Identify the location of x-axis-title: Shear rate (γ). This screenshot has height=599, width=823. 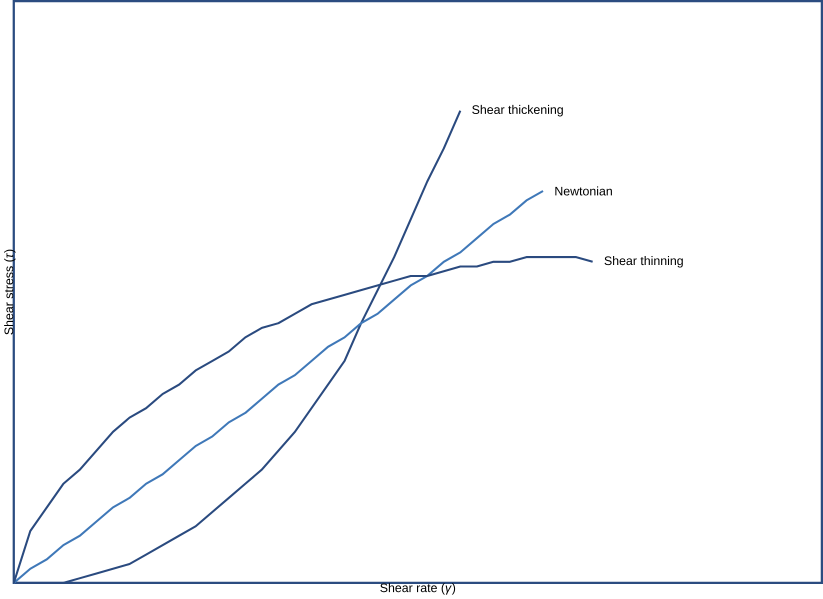
(418, 589).